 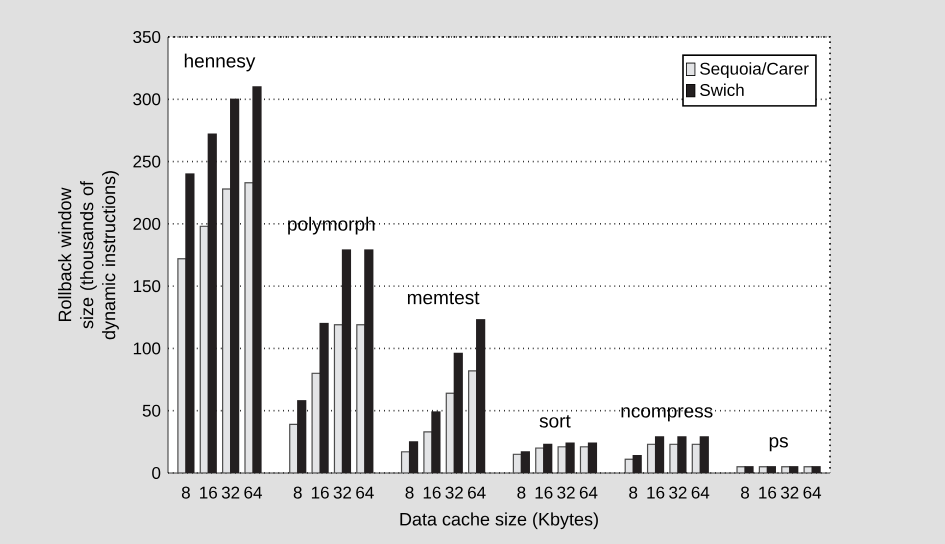 I want to click on y-tick-label: 0, so click(x=156, y=472).